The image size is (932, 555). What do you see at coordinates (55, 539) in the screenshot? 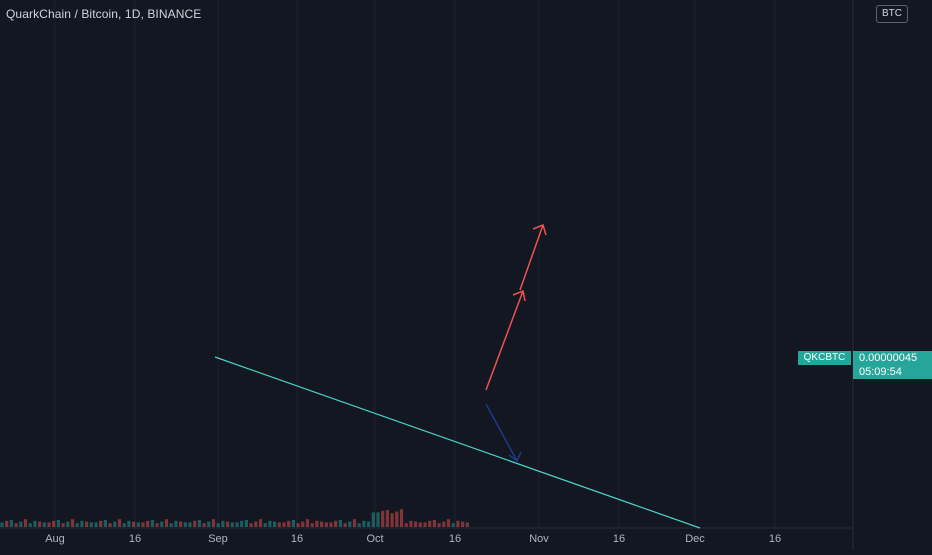
I see `x-tick-label: Aug` at bounding box center [55, 539].